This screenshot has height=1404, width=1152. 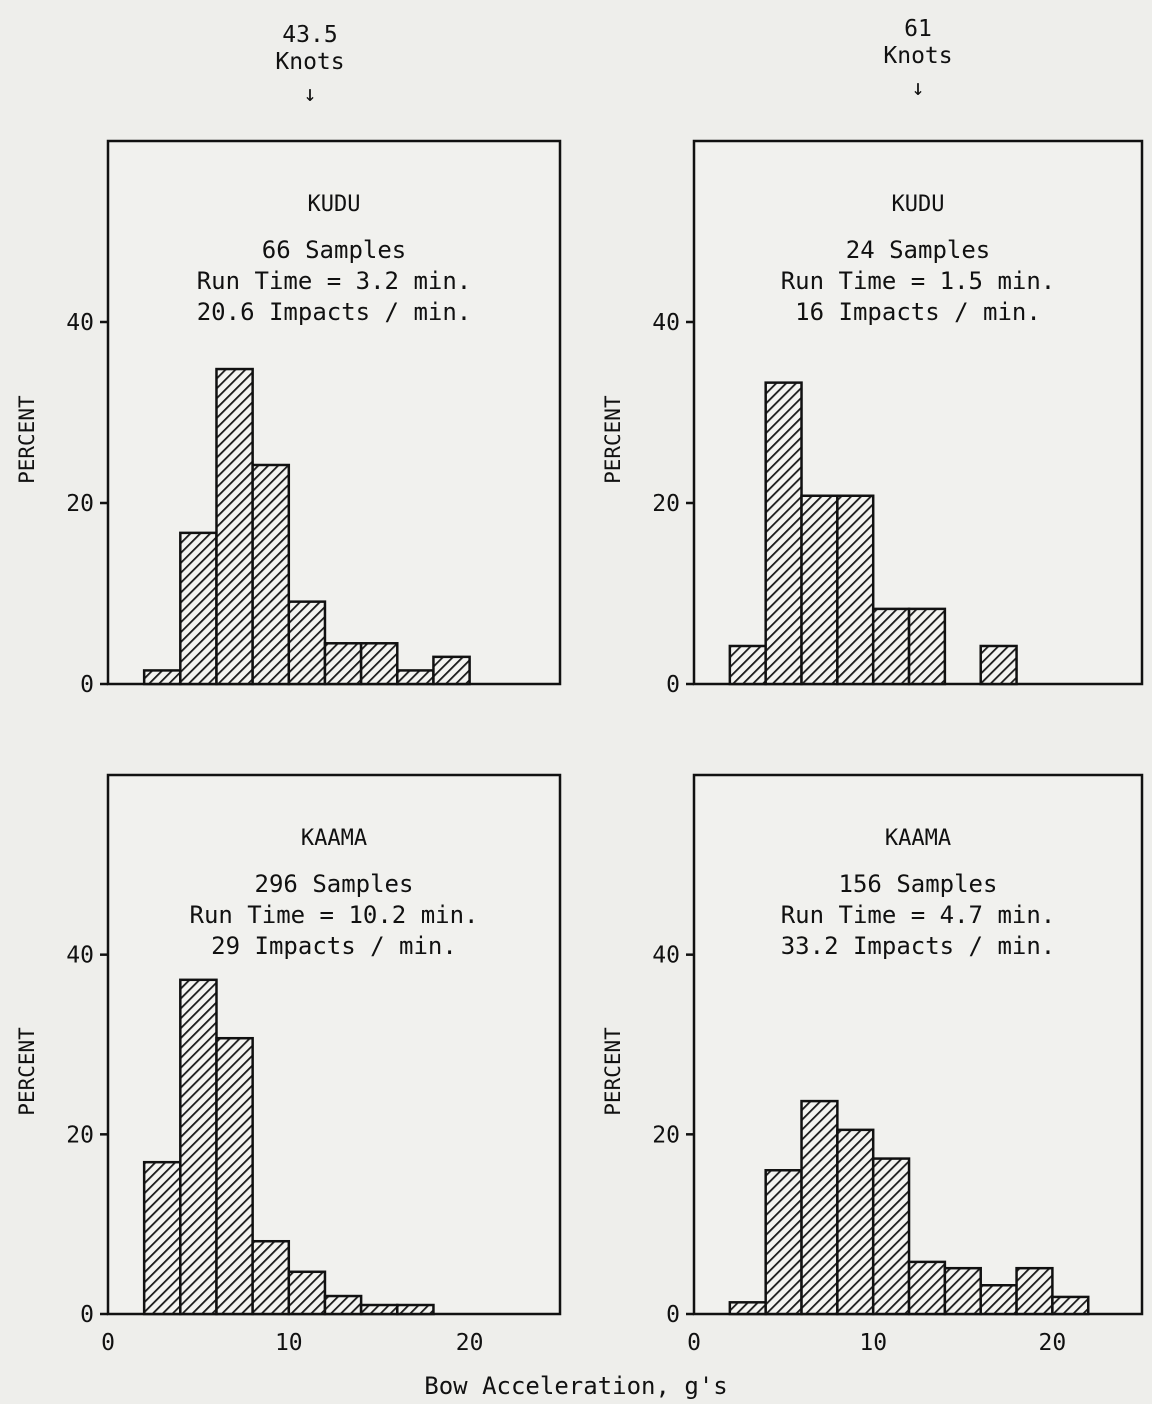 I want to click on panel-annotation: 33.2 Impacts / min., so click(x=918, y=946).